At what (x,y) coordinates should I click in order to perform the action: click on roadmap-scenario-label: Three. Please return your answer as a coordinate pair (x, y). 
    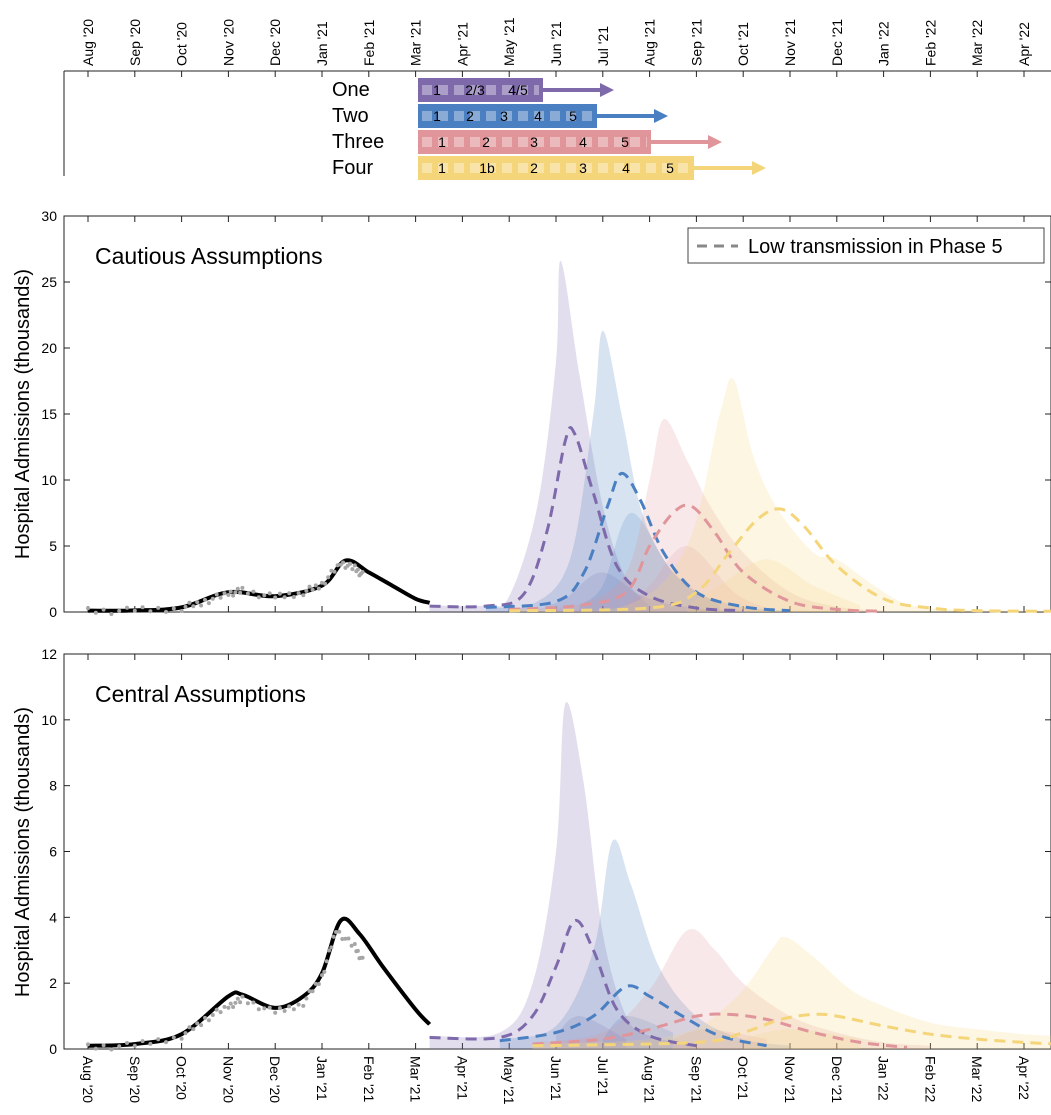
    Looking at the image, I should click on (358, 142).